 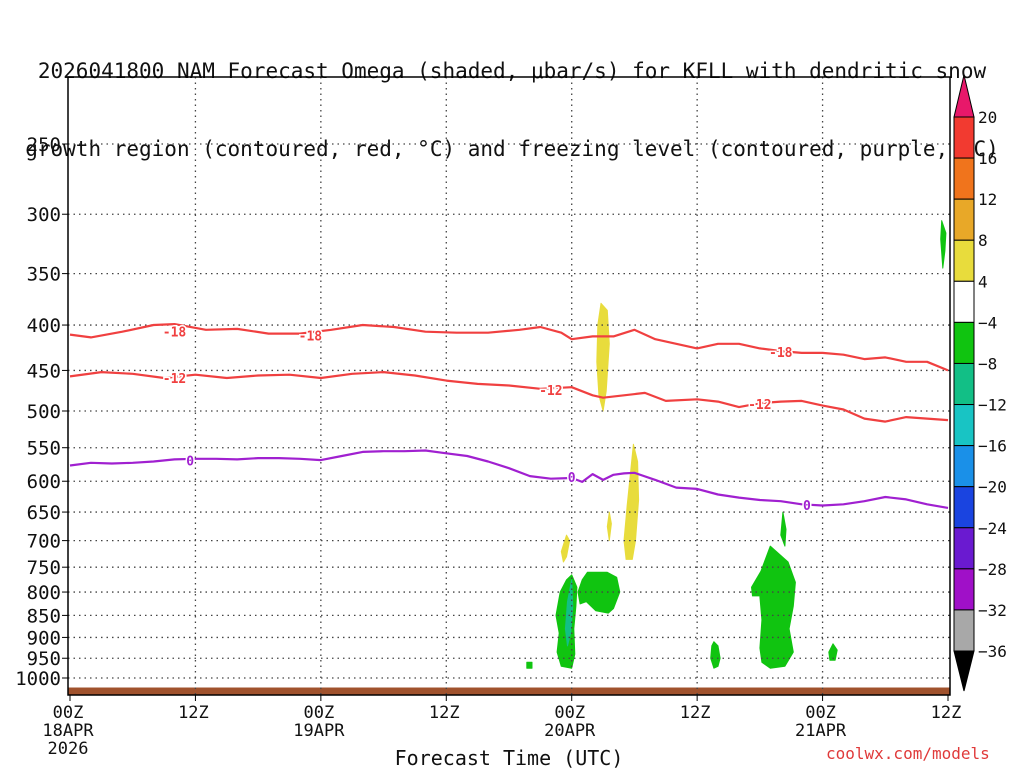 I want to click on x-tick-label-0-2: 2026, so click(x=68, y=749).